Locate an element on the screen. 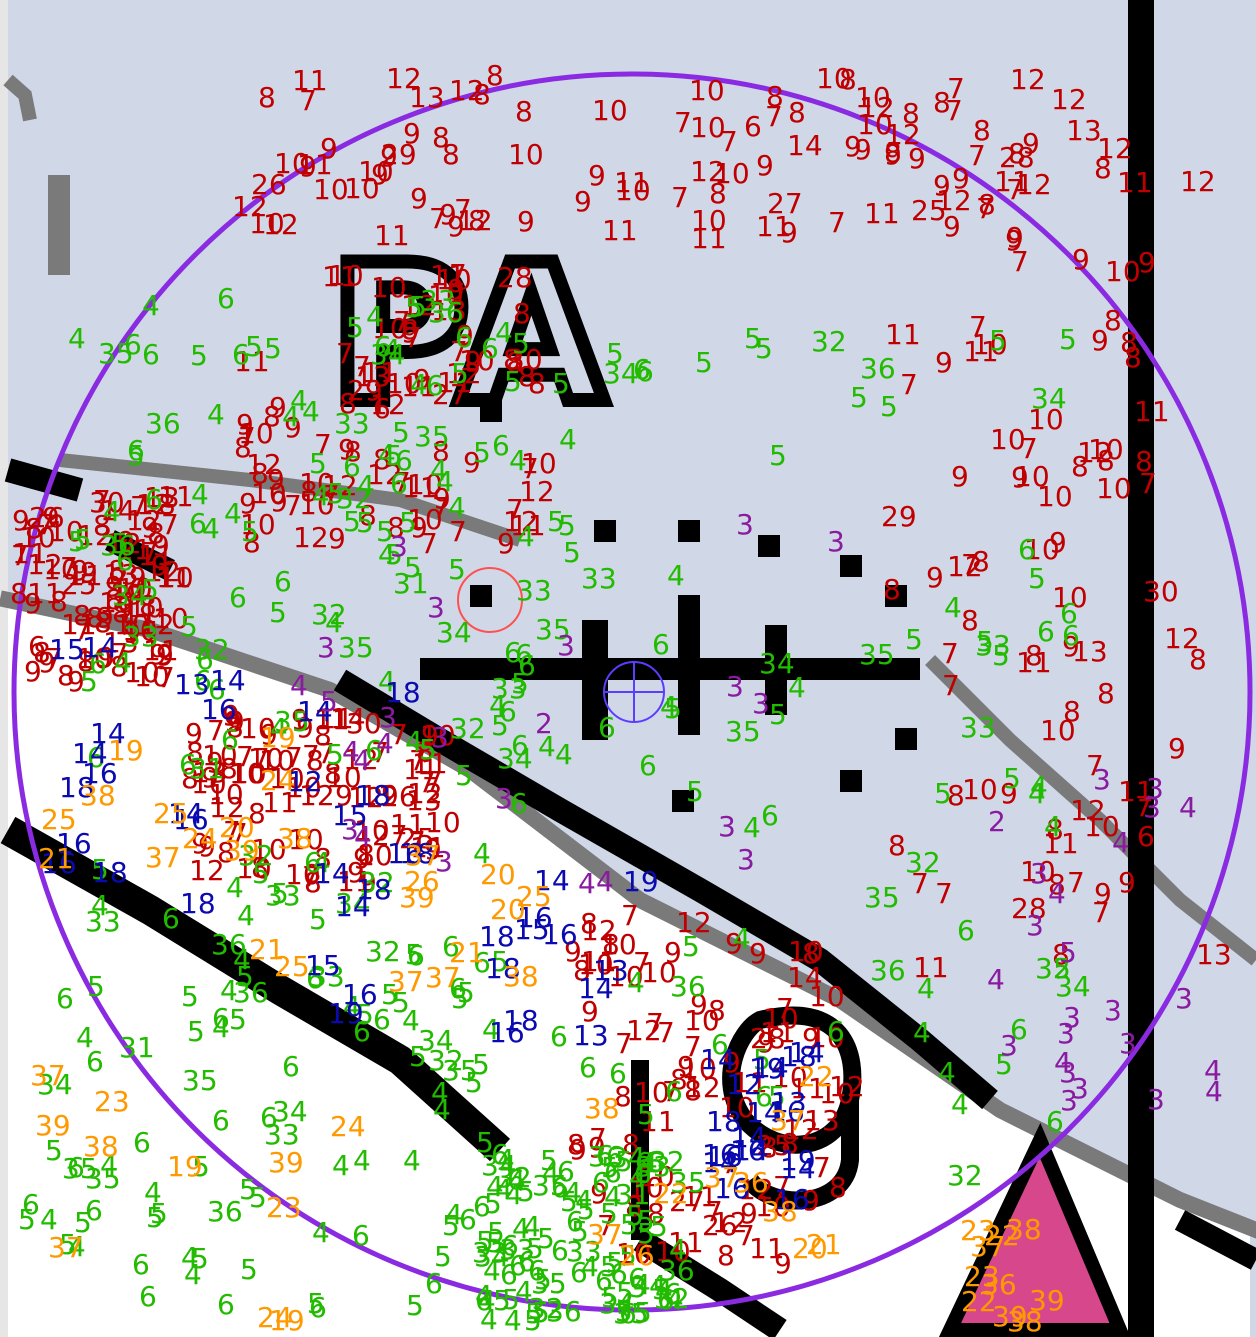  purple-depth-label: 5 is located at coordinates (329, 701).